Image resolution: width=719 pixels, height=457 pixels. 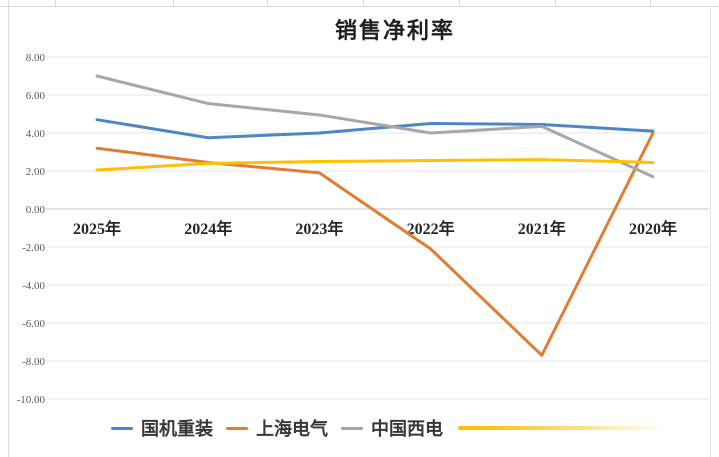 What do you see at coordinates (33, 324) in the screenshot?
I see `y-tick-label: -6.00` at bounding box center [33, 324].